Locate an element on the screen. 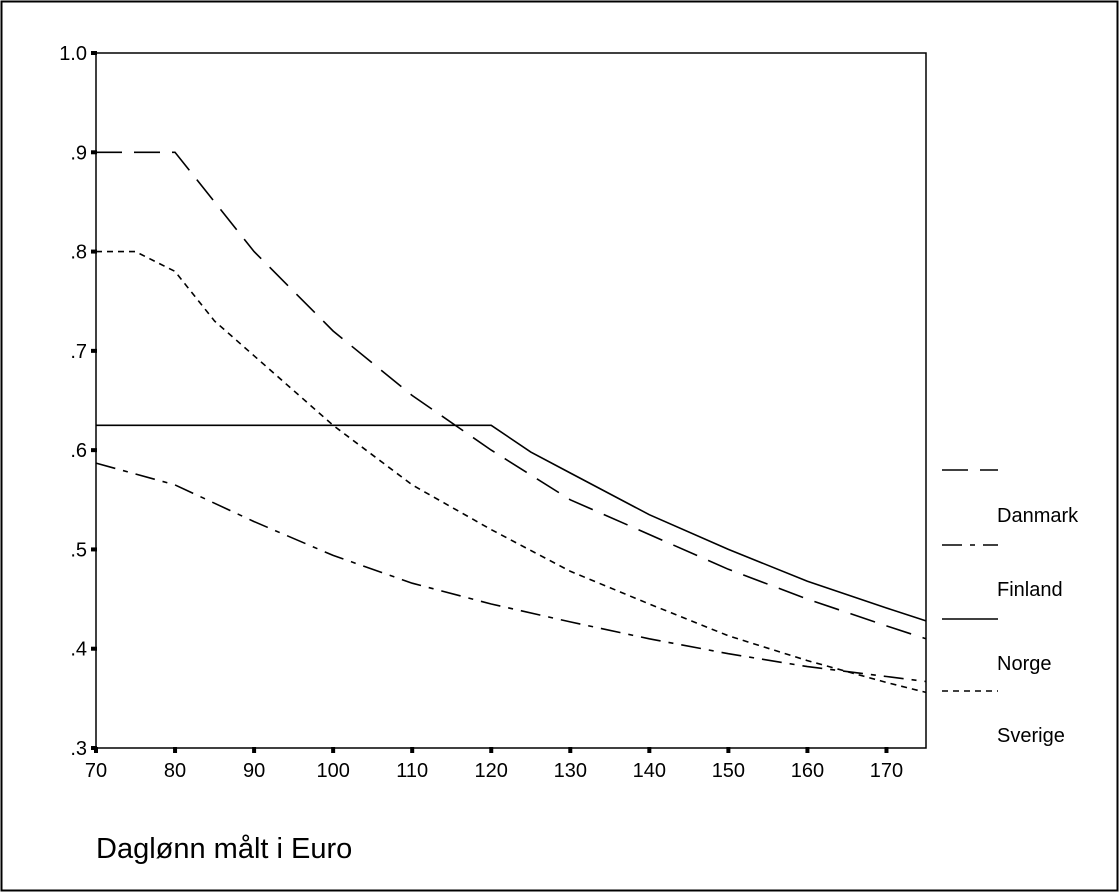 Image resolution: width=1119 pixels, height=892 pixels. x-tick-label: 100 is located at coordinates (332, 771).